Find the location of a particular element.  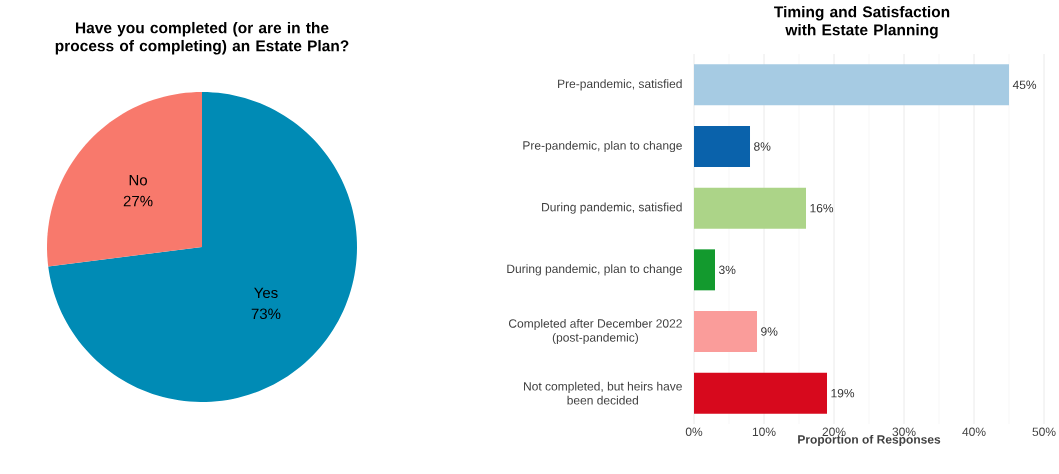

y-tick-label: Pre-pandemic, plan to change is located at coordinates (602, 146).